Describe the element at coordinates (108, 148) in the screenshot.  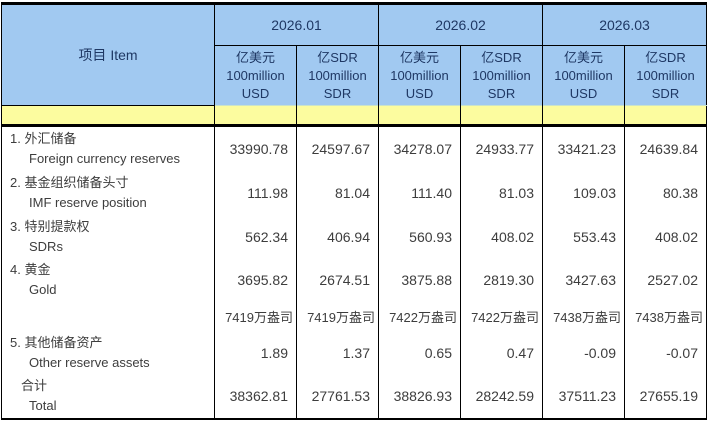
I see `item-label: 1. 外汇储备 Foreign currency reserves` at that location.